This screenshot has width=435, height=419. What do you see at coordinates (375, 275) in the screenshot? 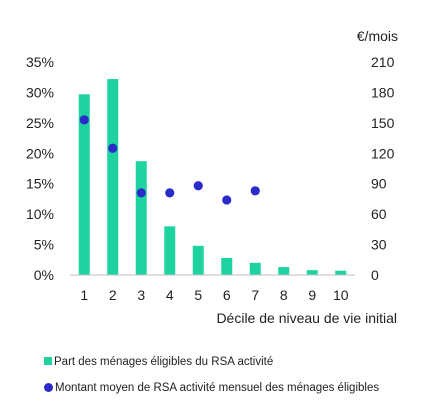
I see `right-tick-label: 0` at bounding box center [375, 275].